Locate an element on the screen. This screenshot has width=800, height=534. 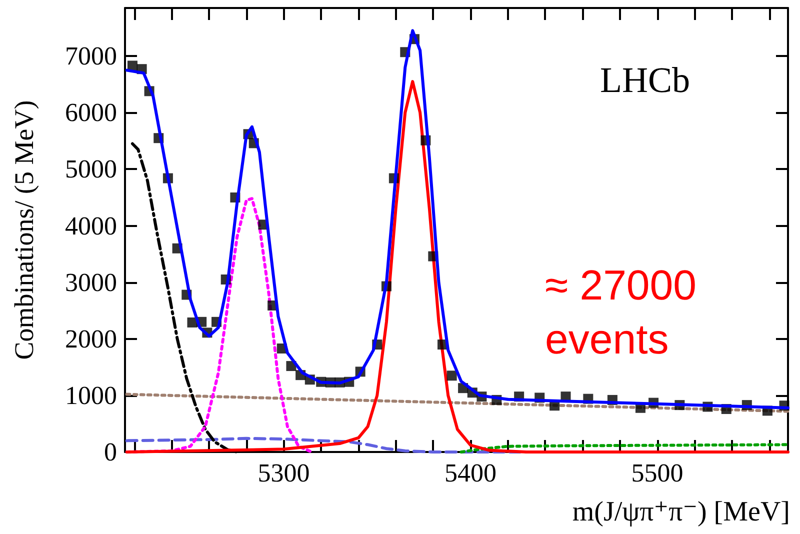
y-tick-label: 2000 is located at coordinates (91, 339).